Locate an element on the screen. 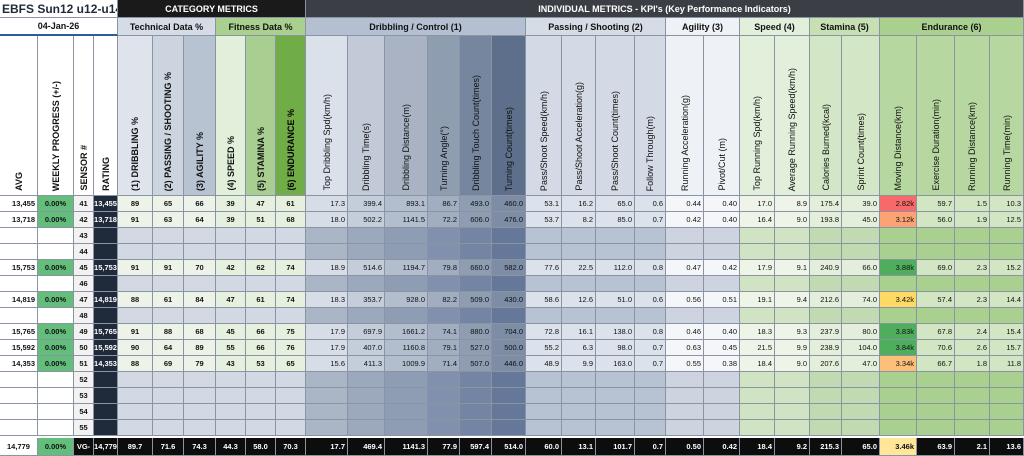 This screenshot has height=456, width=1024. cell: 44 is located at coordinates (84, 252).